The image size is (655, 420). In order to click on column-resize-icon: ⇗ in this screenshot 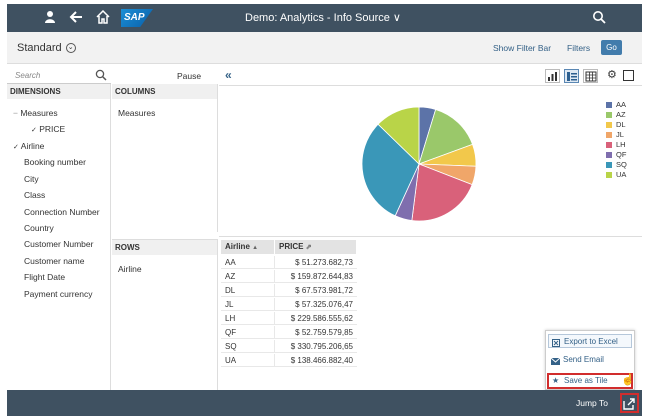, I will do `click(308, 247)`.